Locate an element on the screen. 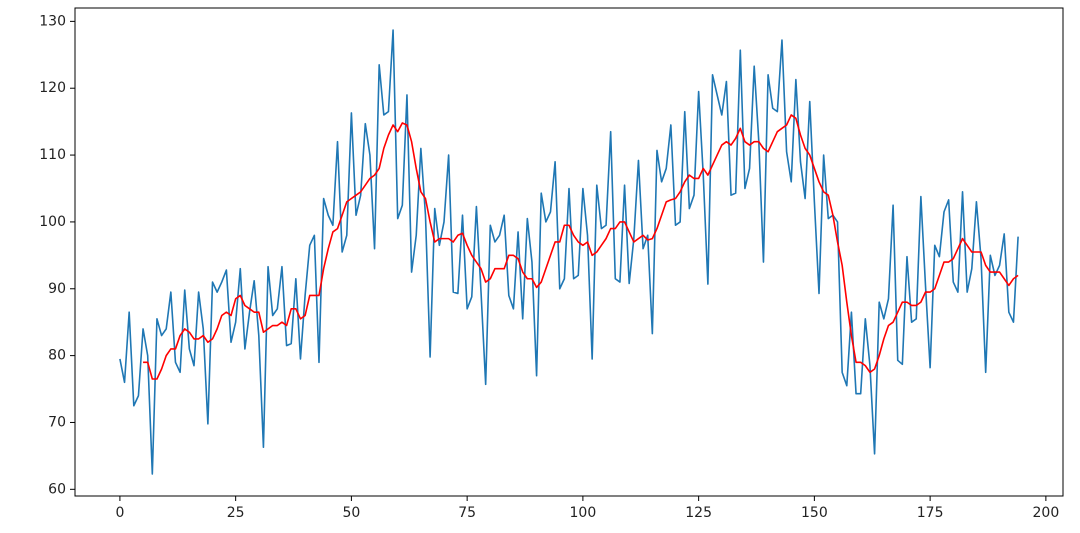 Image resolution: width=1080 pixels, height=533 pixels. x-tick-label: 200 is located at coordinates (1046, 513).